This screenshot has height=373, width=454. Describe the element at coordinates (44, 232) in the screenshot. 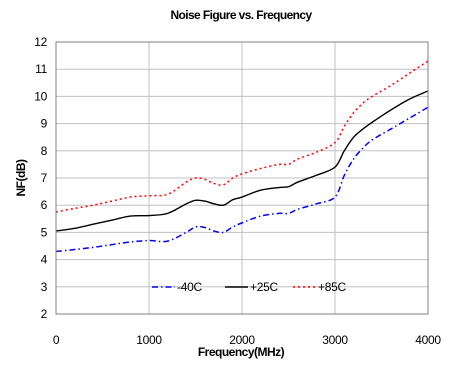

I see `y-tick-label: 5` at that location.